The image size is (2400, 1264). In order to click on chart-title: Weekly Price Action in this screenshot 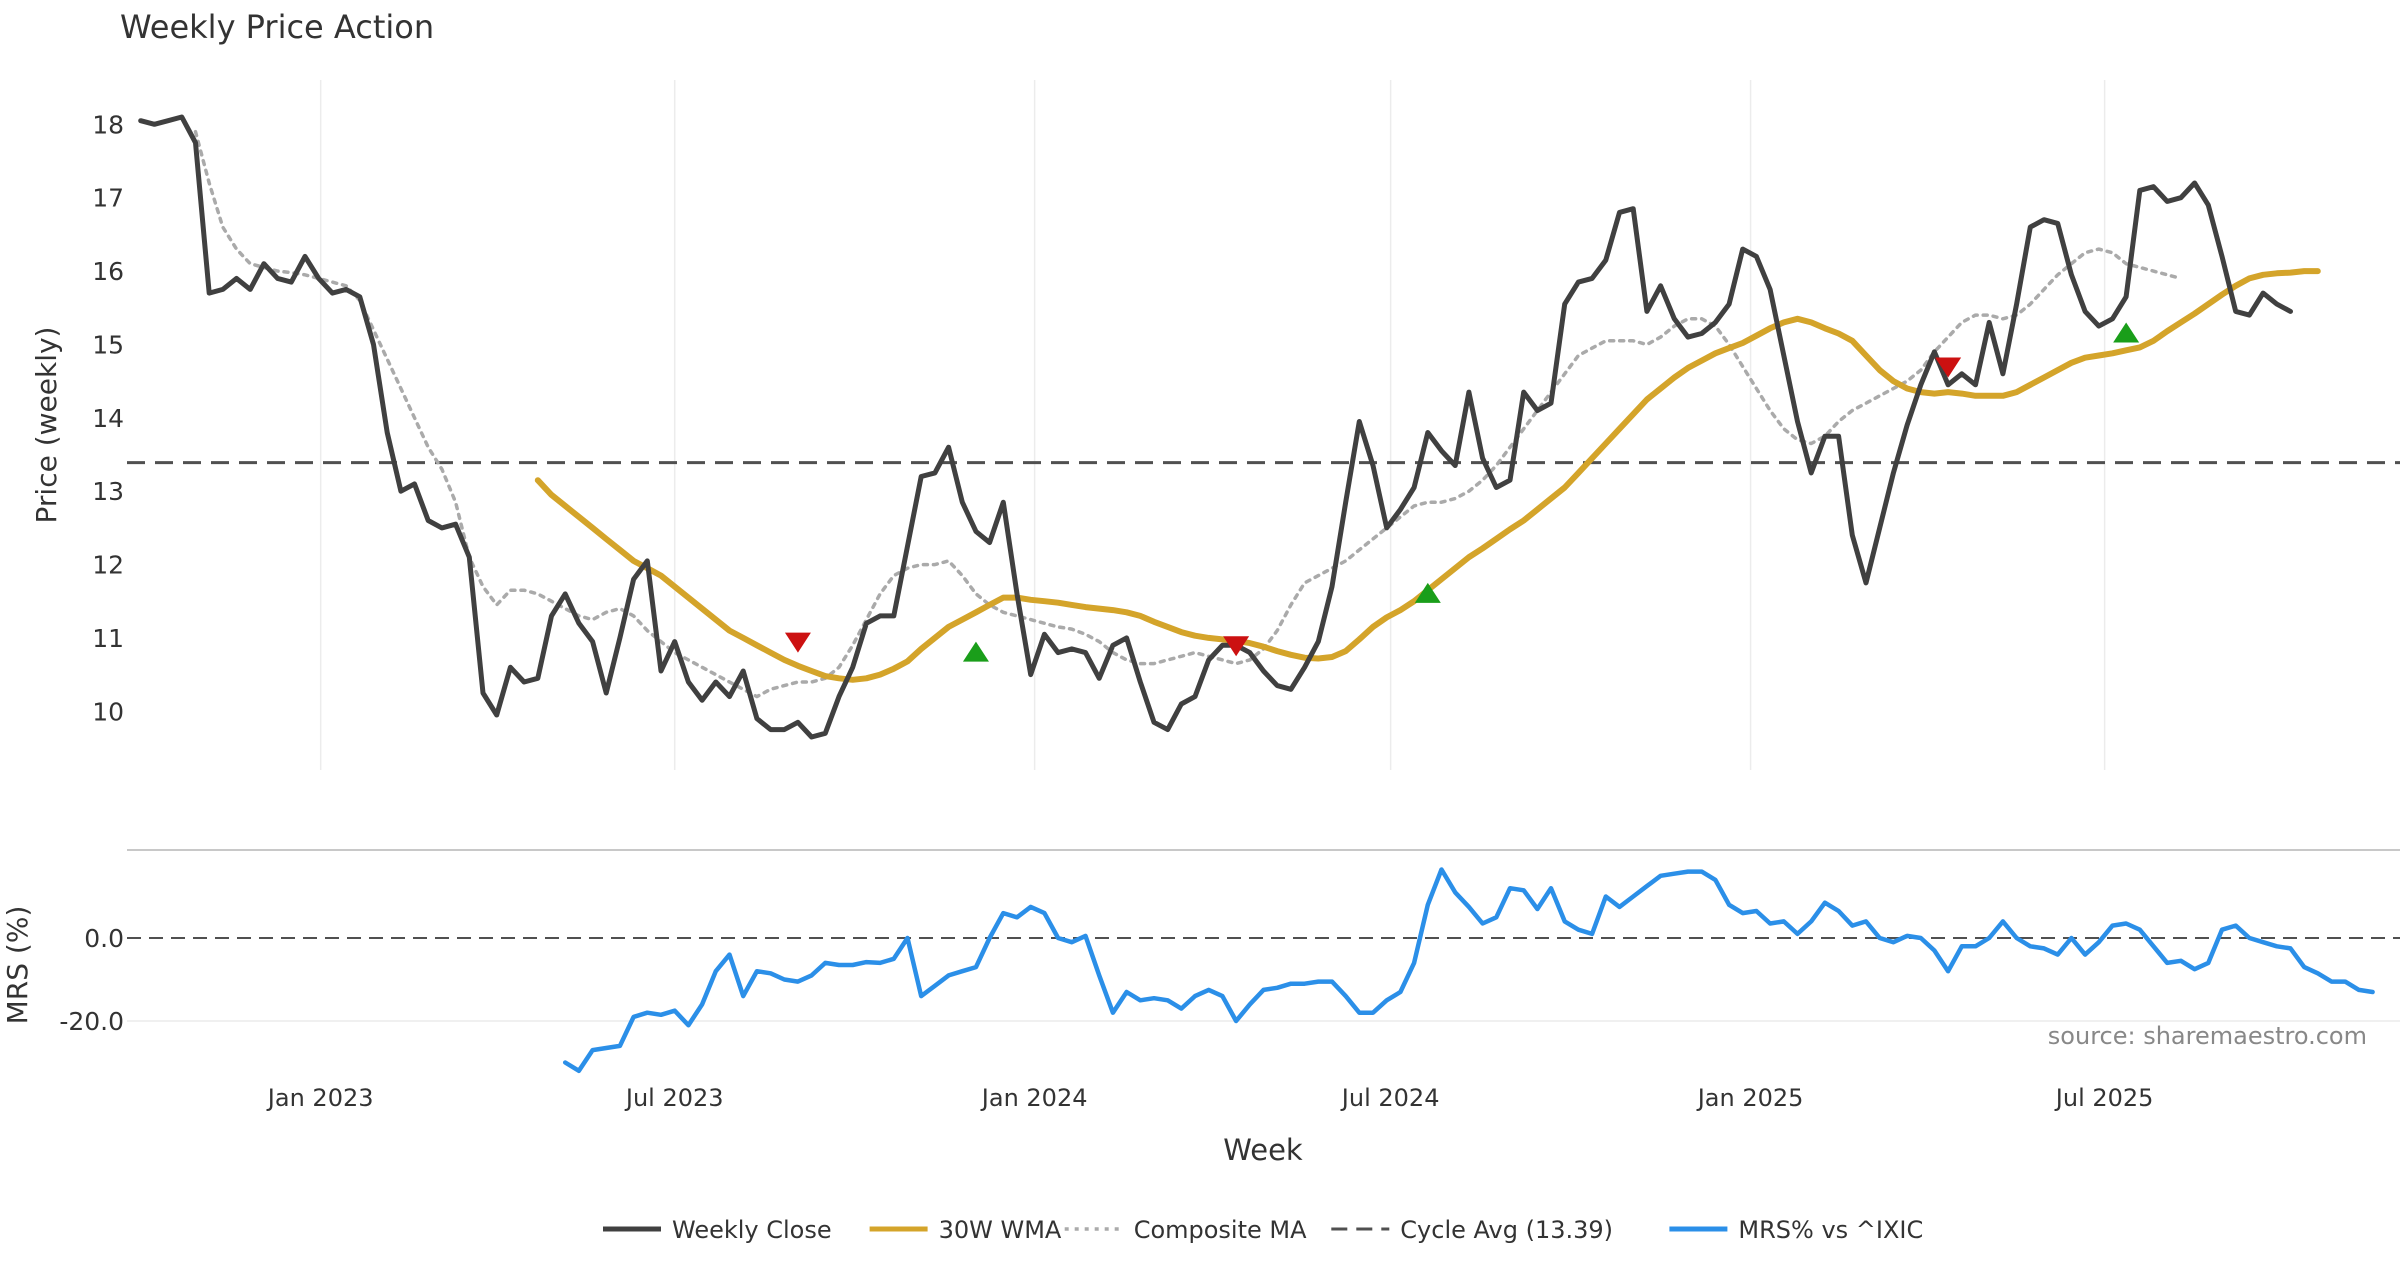, I will do `click(277, 27)`.